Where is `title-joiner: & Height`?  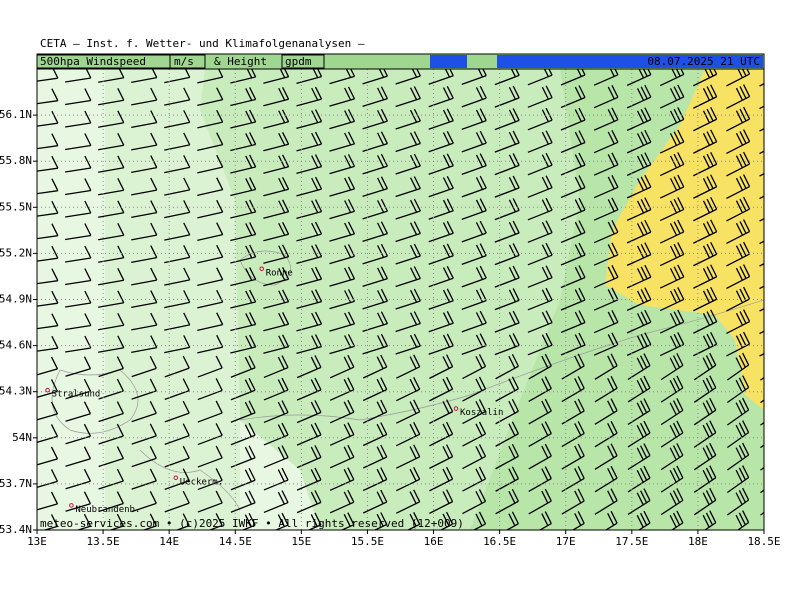 title-joiner: & Height is located at coordinates (240, 61).